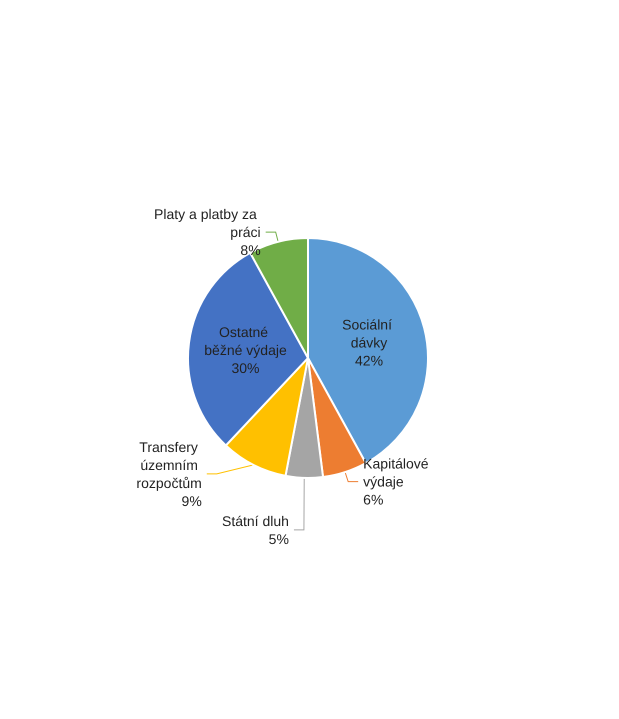 Image resolution: width=619 pixels, height=719 pixels. Describe the element at coordinates (369, 333) in the screenshot. I see `slice-label: Sociální dávky` at that location.